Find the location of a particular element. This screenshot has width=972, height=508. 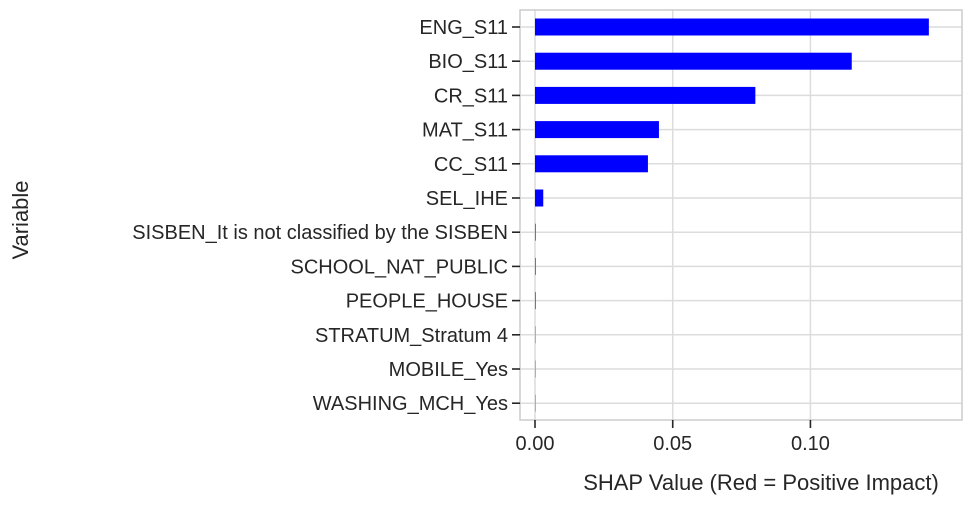

bar-mat-s11 is located at coordinates (597, 130).